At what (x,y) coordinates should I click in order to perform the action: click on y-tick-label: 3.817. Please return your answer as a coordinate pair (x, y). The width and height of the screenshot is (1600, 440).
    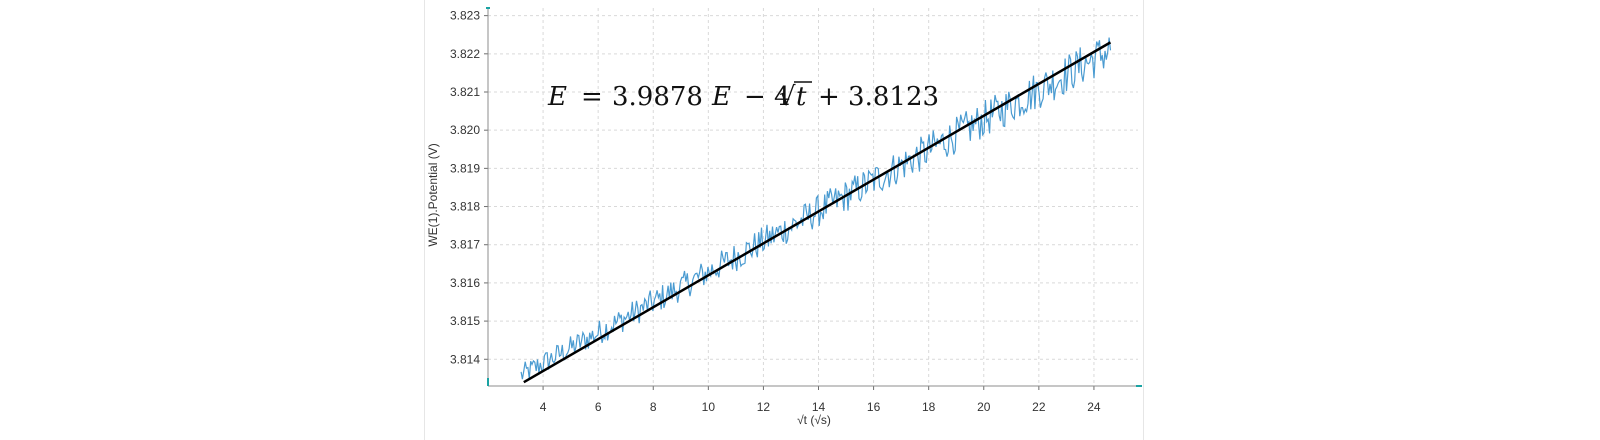
    Looking at the image, I should click on (465, 245).